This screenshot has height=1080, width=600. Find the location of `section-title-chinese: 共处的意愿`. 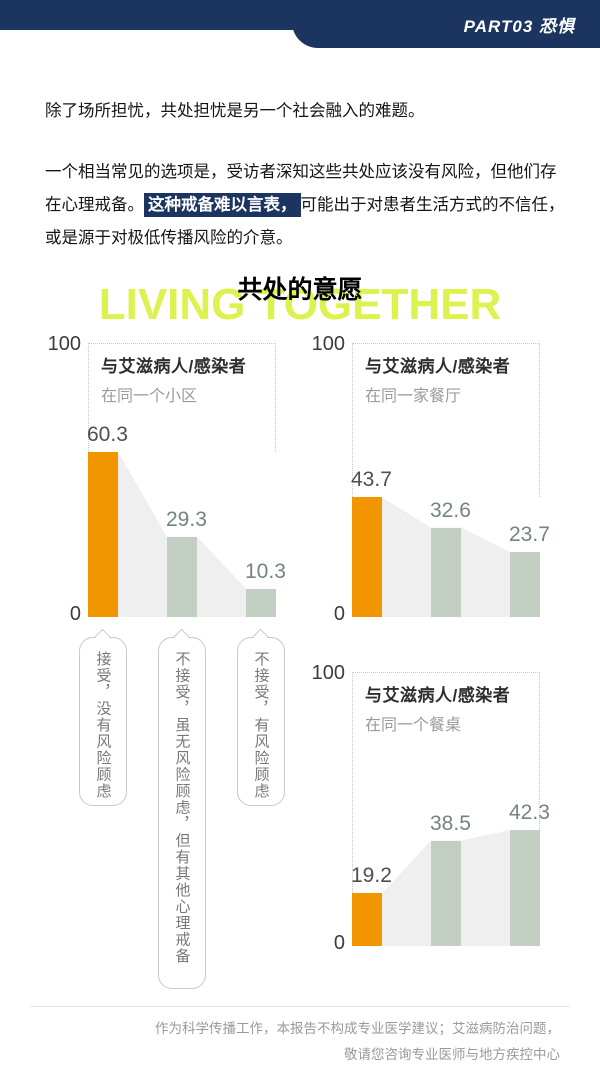

section-title-chinese: 共处的意愿 is located at coordinates (300, 290).